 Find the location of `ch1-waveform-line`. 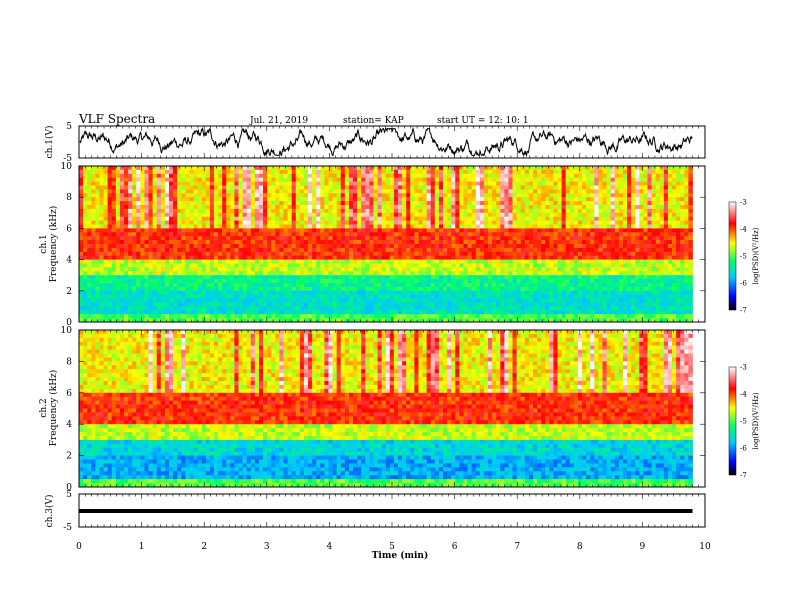

ch1-waveform-line is located at coordinates (386, 142).